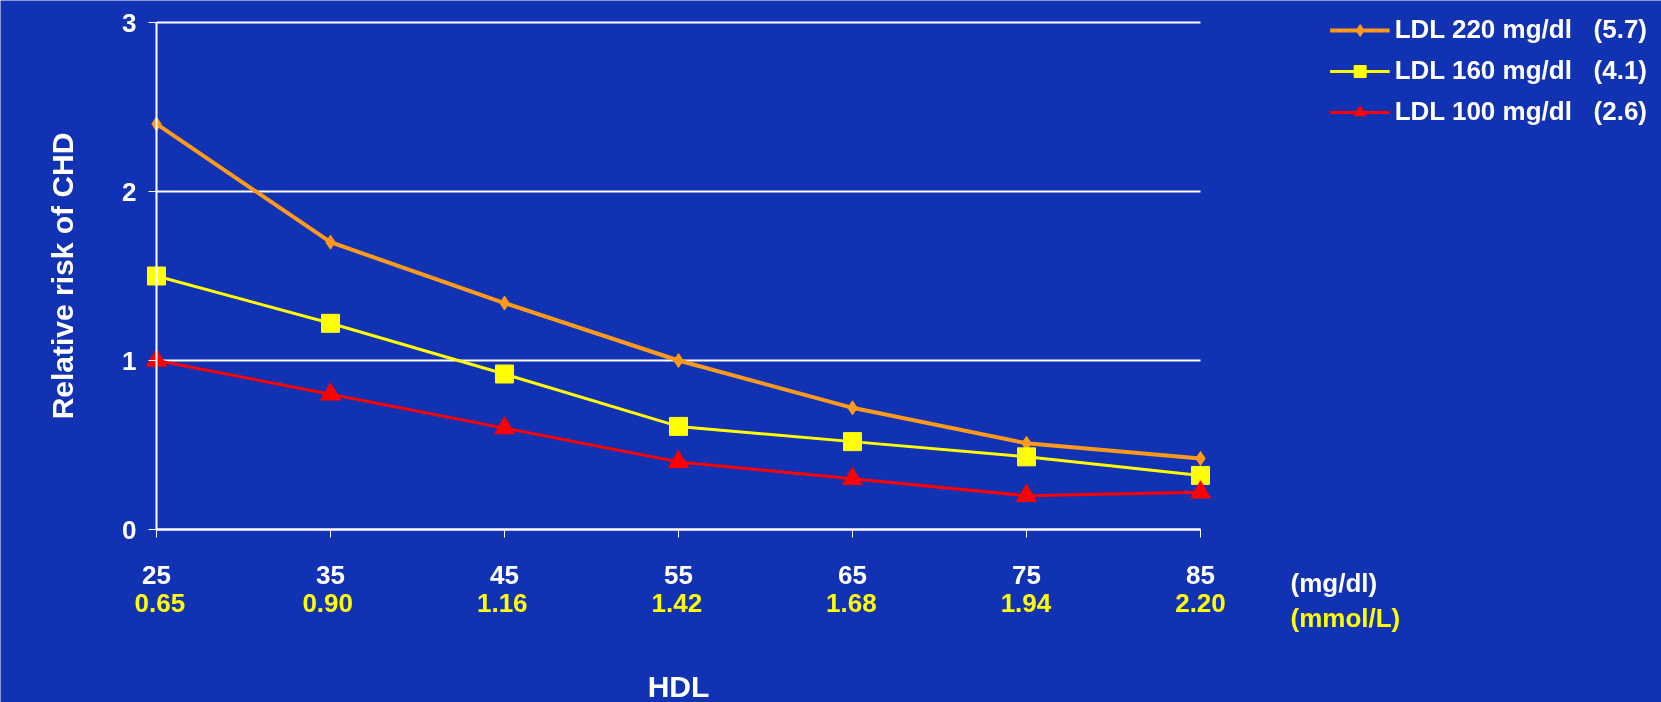  I want to click on x2-tick-label: 0.90, so click(328, 602).